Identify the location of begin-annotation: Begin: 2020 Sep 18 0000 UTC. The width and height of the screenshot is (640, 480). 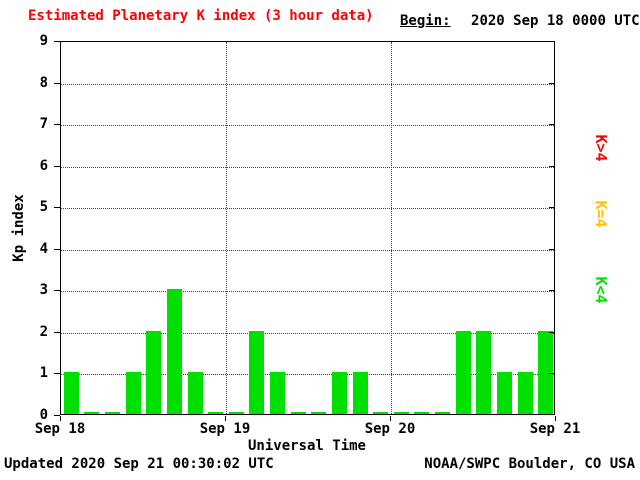
(520, 21).